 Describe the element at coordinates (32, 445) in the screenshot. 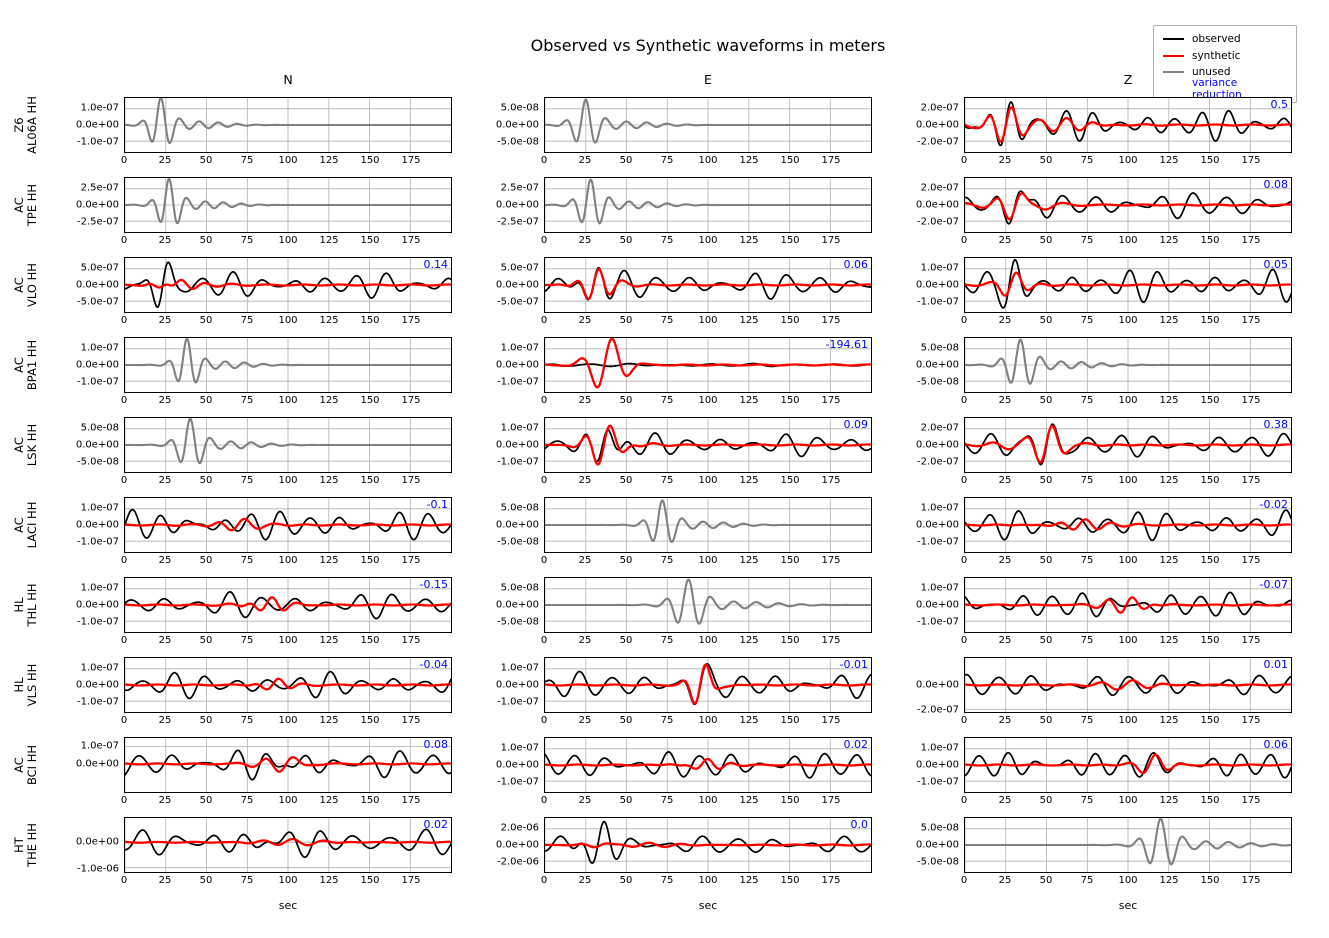

I see `station-code: LSK HH` at that location.